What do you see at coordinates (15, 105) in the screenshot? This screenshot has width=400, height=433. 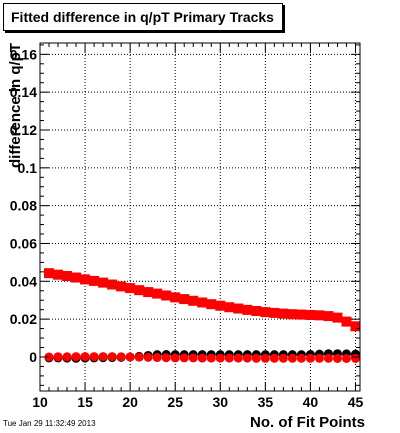 I see `y-axis-title: difference in q/pT` at bounding box center [15, 105].